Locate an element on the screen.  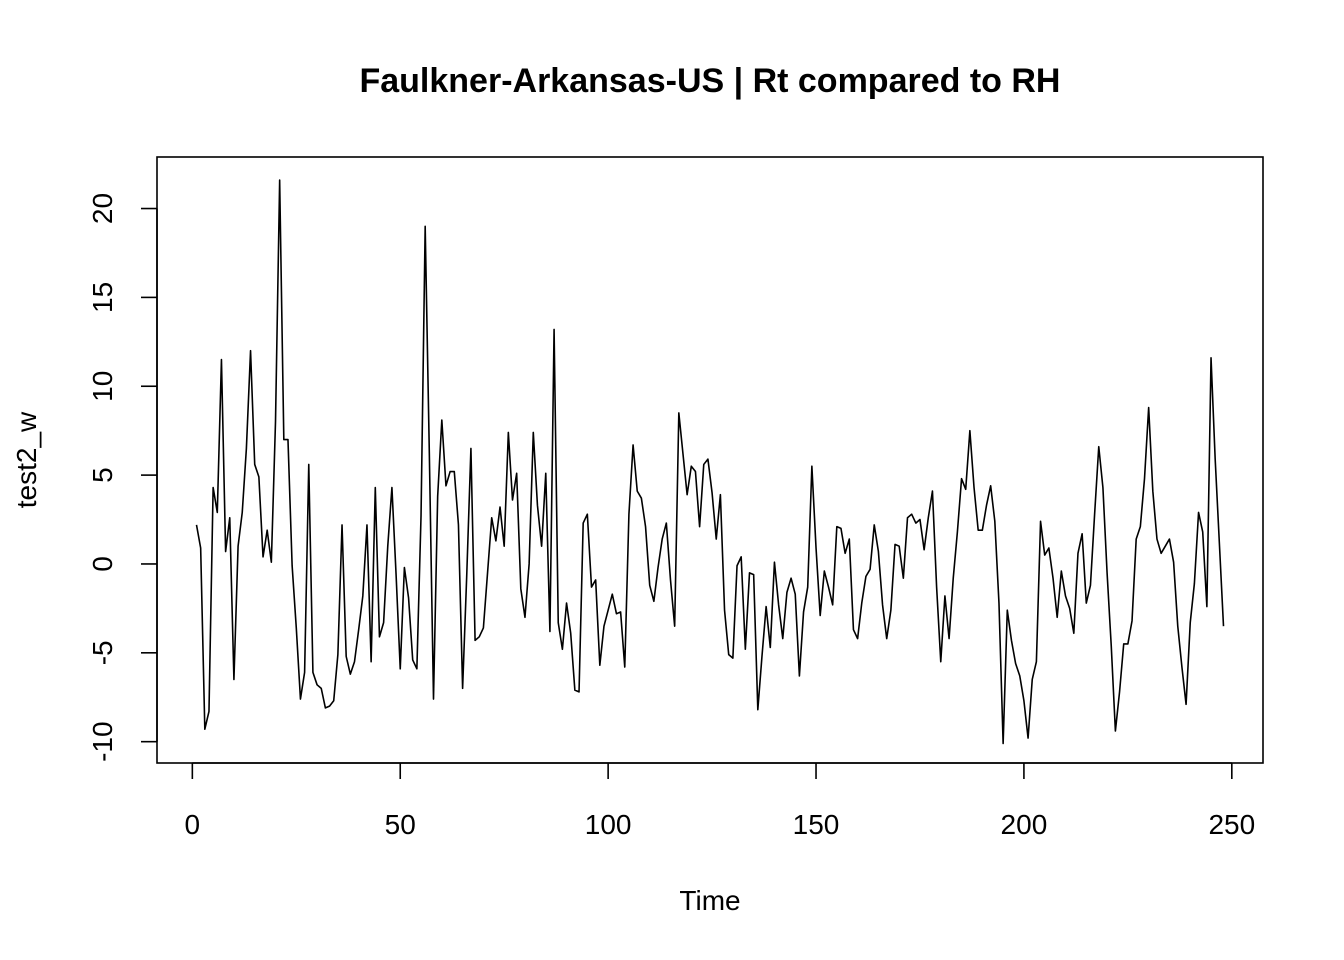
y-tick-label: 5 is located at coordinates (102, 475).